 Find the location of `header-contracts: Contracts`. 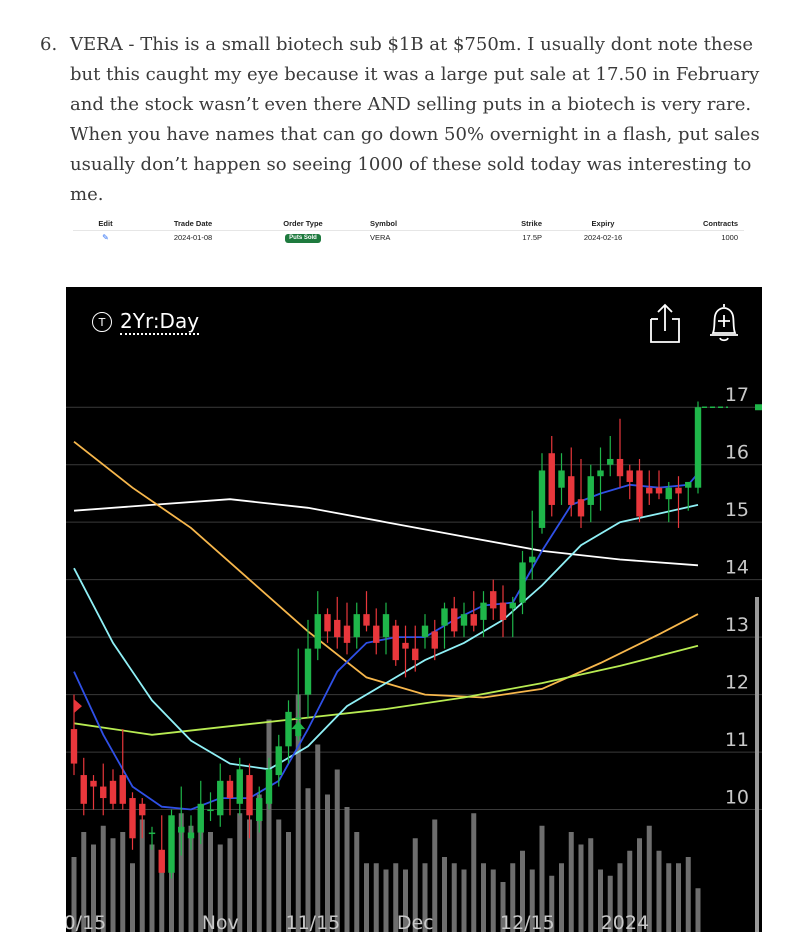

header-contracts: Contracts is located at coordinates (720, 223).